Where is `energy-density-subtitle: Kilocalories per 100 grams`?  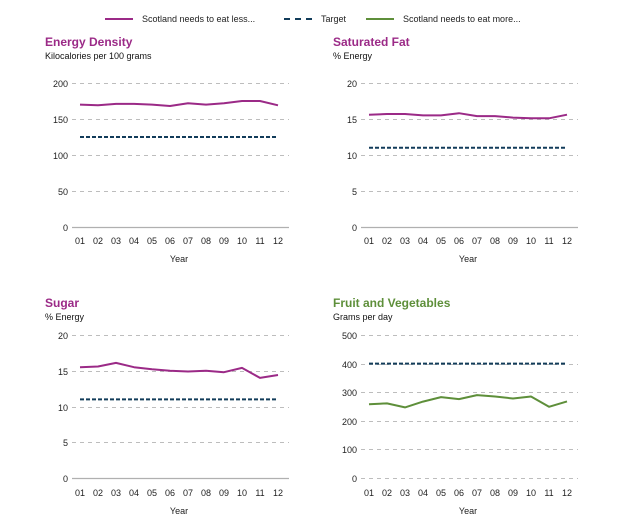
energy-density-subtitle: Kilocalories per 100 grams is located at coordinates (98, 56).